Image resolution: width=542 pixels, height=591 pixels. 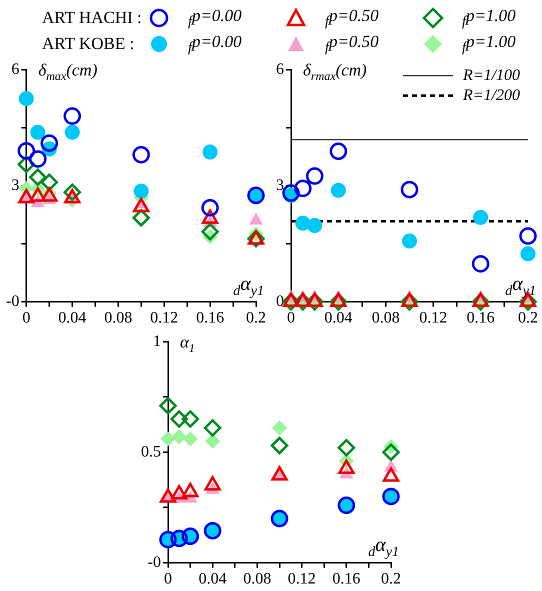 What do you see at coordinates (88, 44) in the screenshot?
I see `text: ART KOBE :` at bounding box center [88, 44].